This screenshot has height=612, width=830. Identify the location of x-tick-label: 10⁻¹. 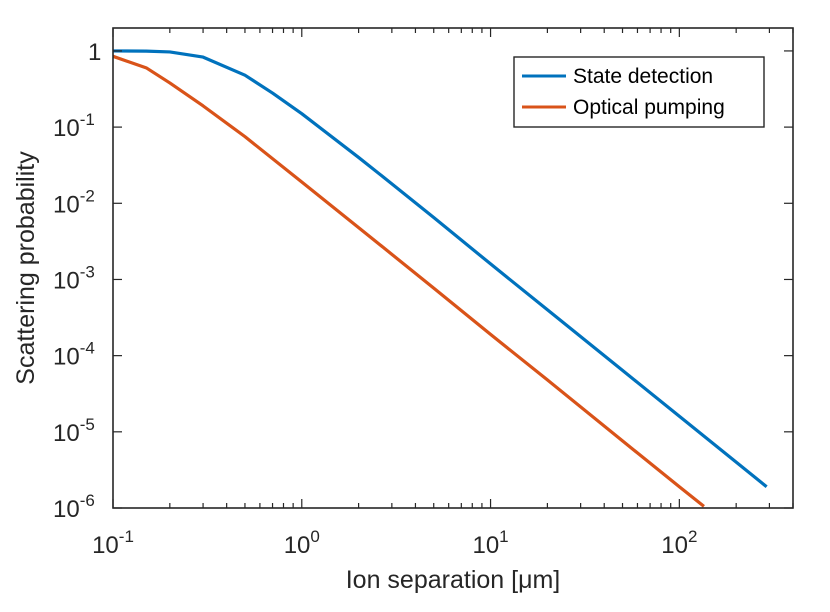
(113, 543).